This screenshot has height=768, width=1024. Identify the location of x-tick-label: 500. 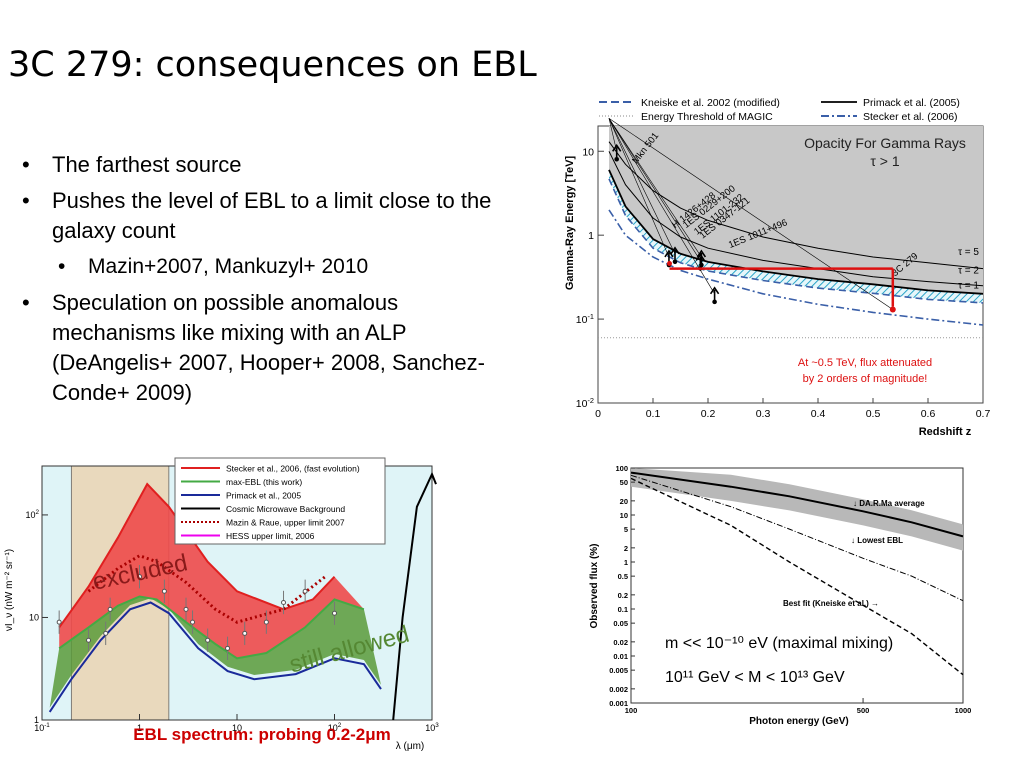
(863, 710).